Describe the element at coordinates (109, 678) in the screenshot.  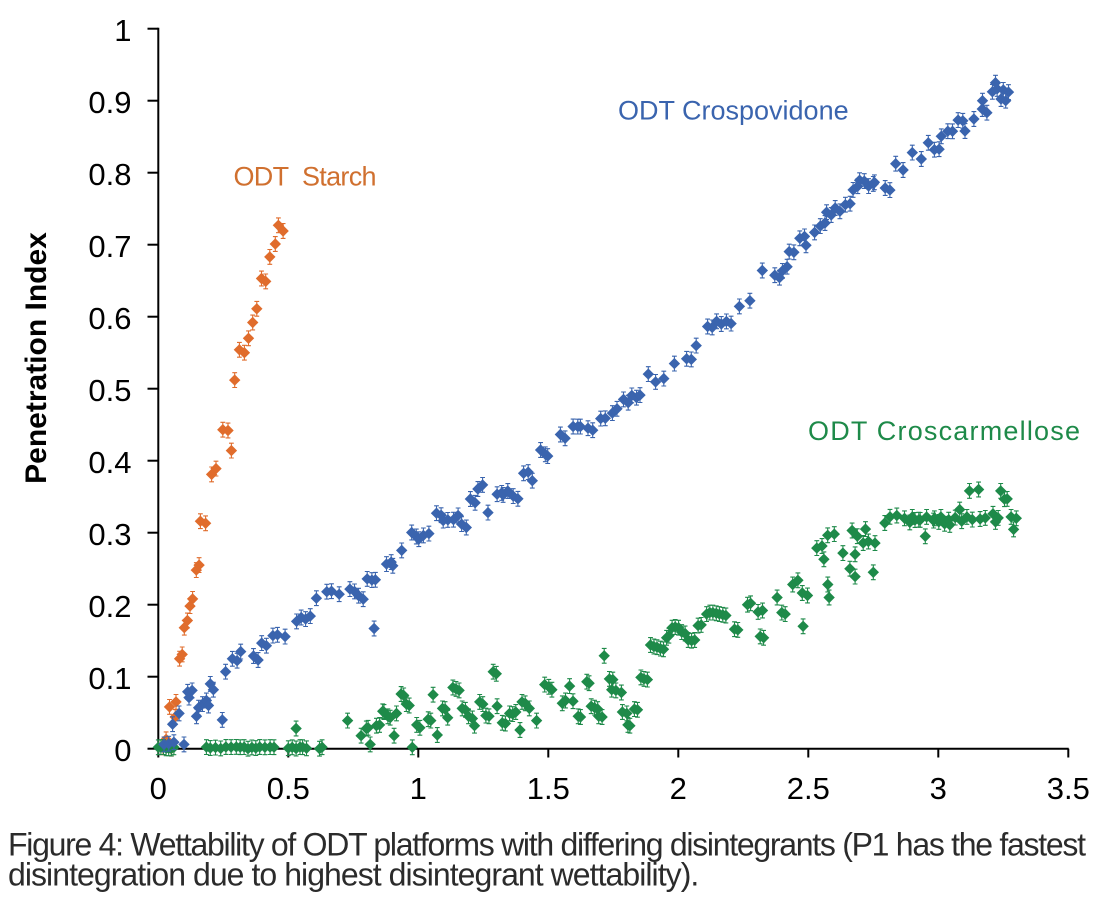
I see `svg-text: 0.1` at that location.